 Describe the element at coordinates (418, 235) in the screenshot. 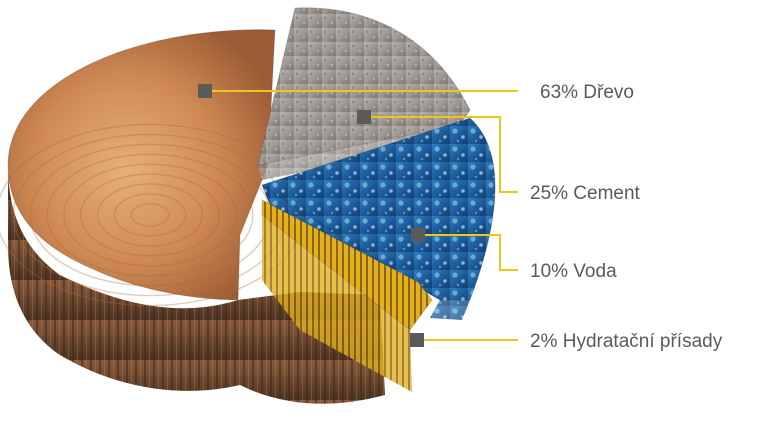

I see `slice-marker-voda` at that location.